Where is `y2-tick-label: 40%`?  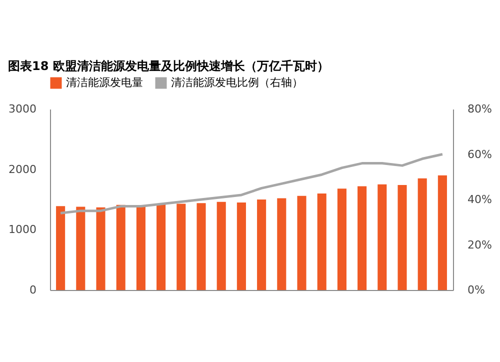
y2-tick-label: 40% is located at coordinates (480, 199).